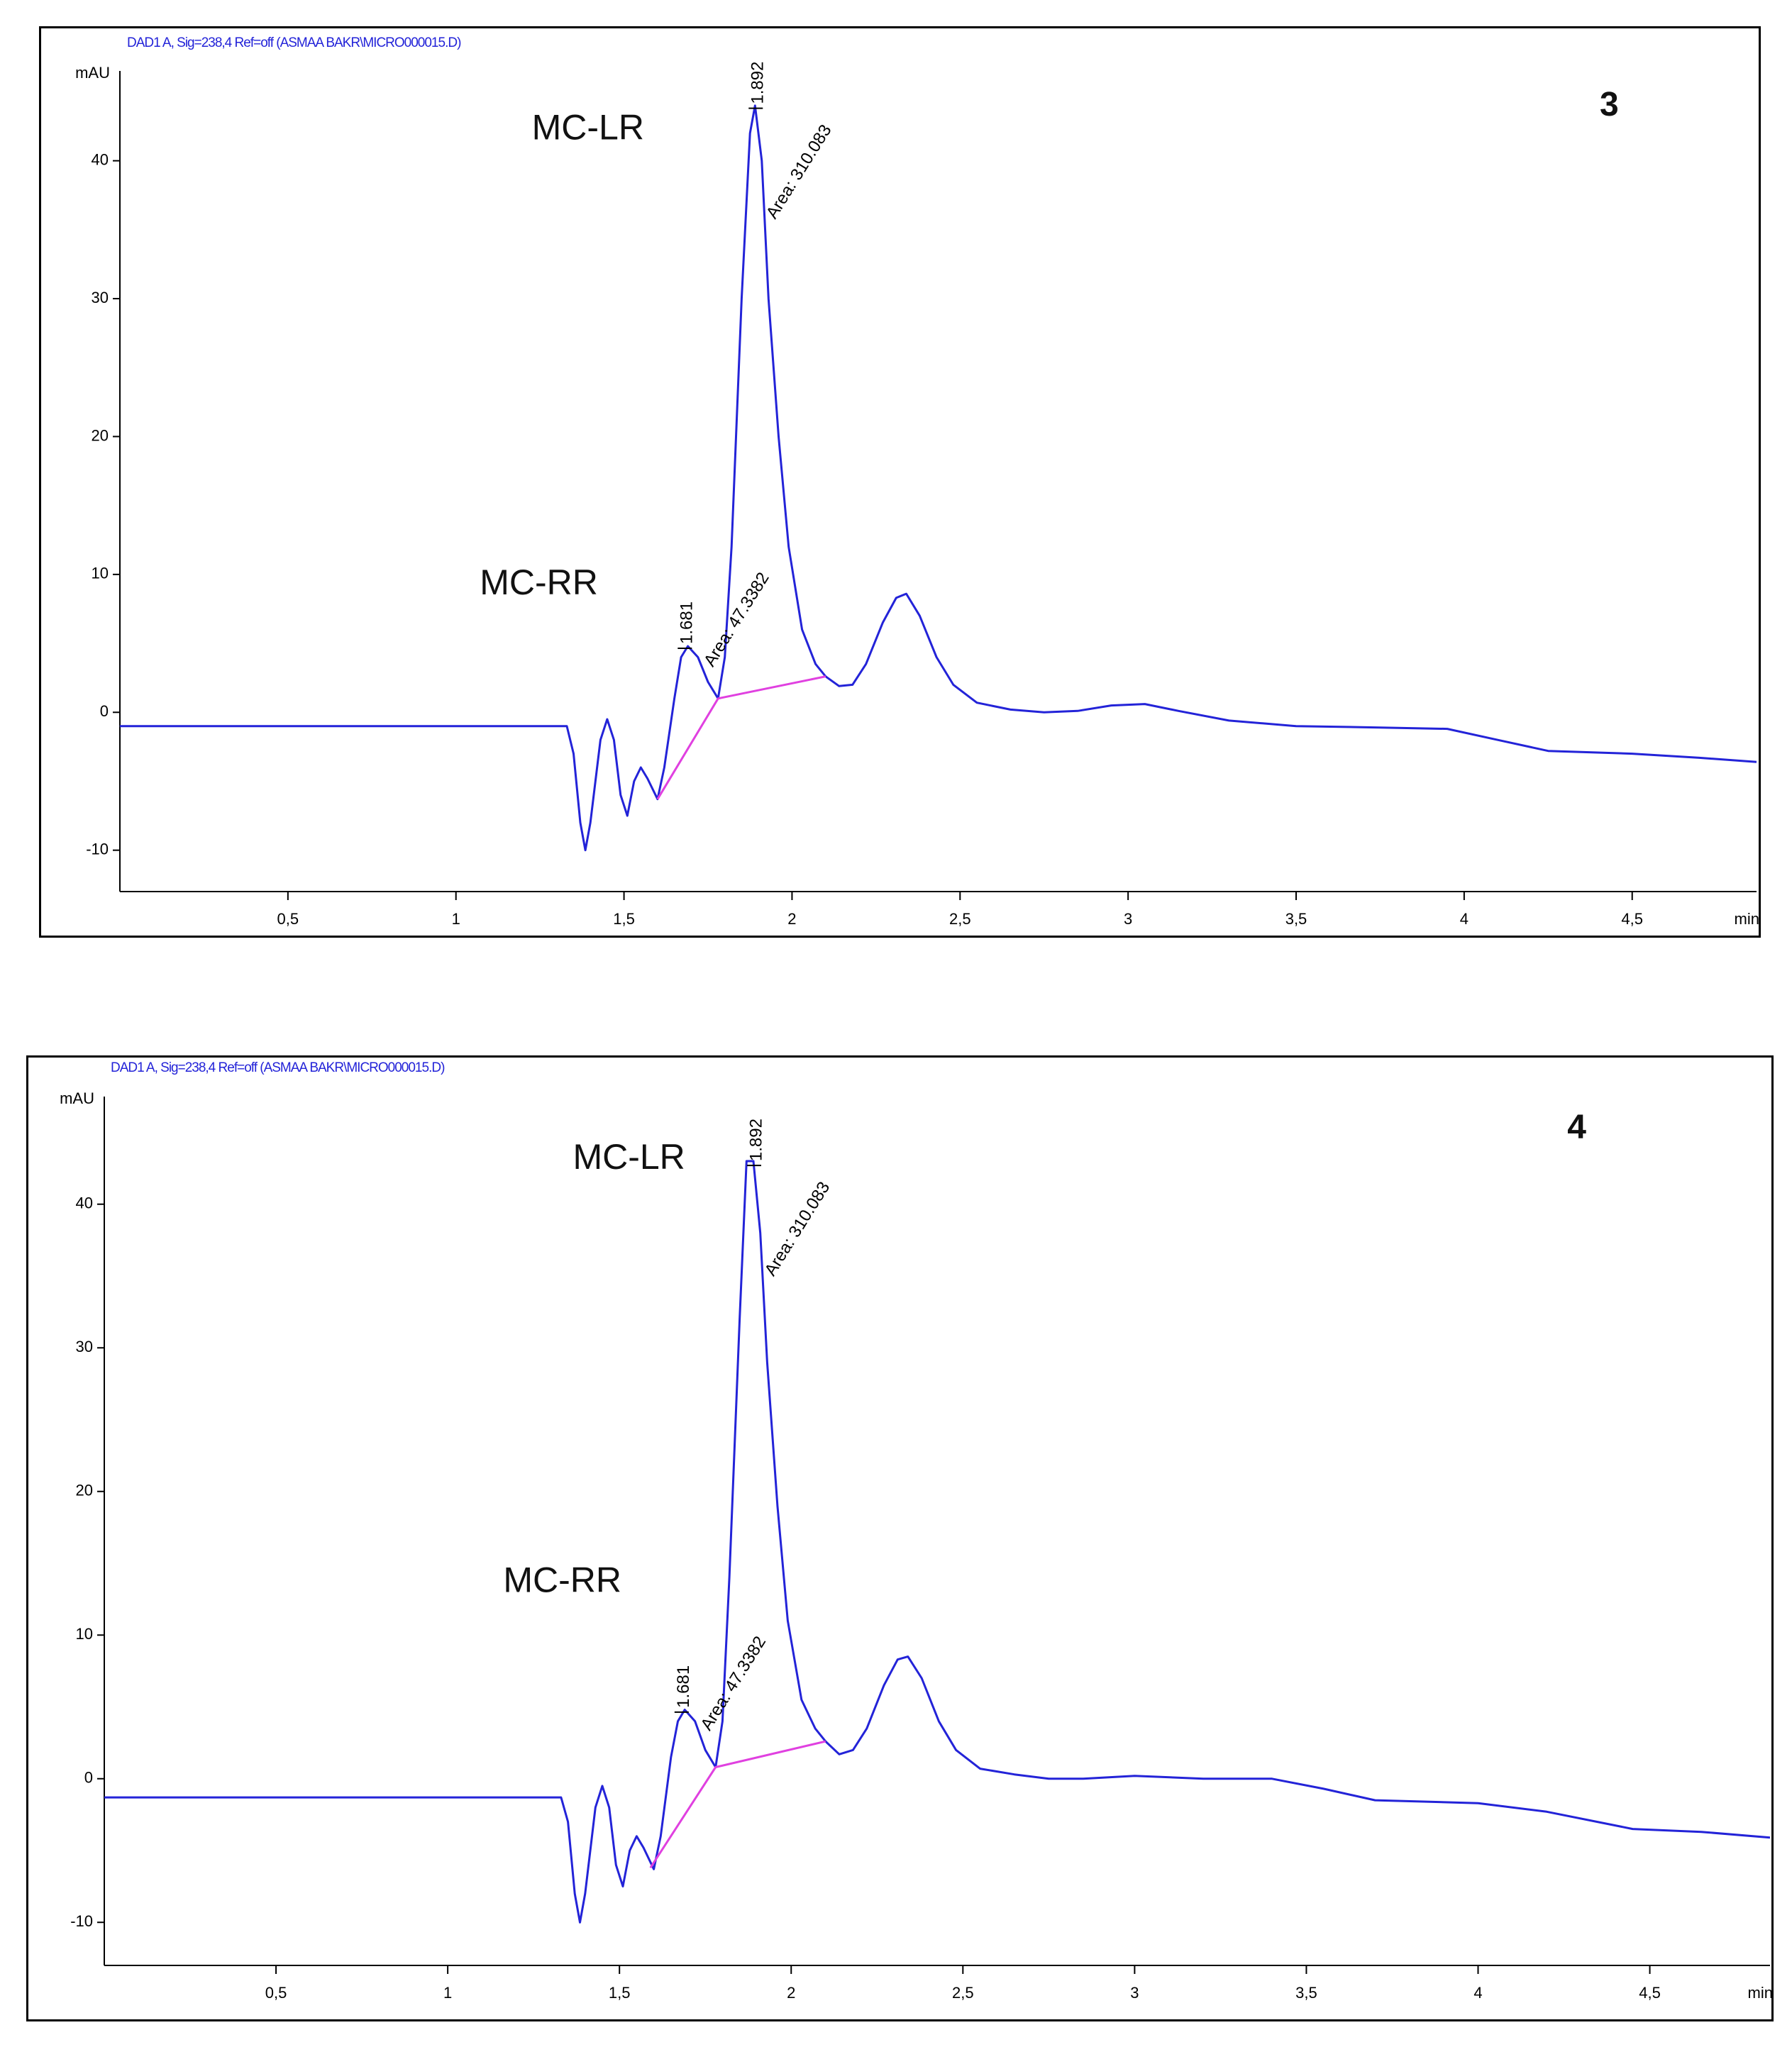  I want to click on panel-number: 3, so click(1609, 105).